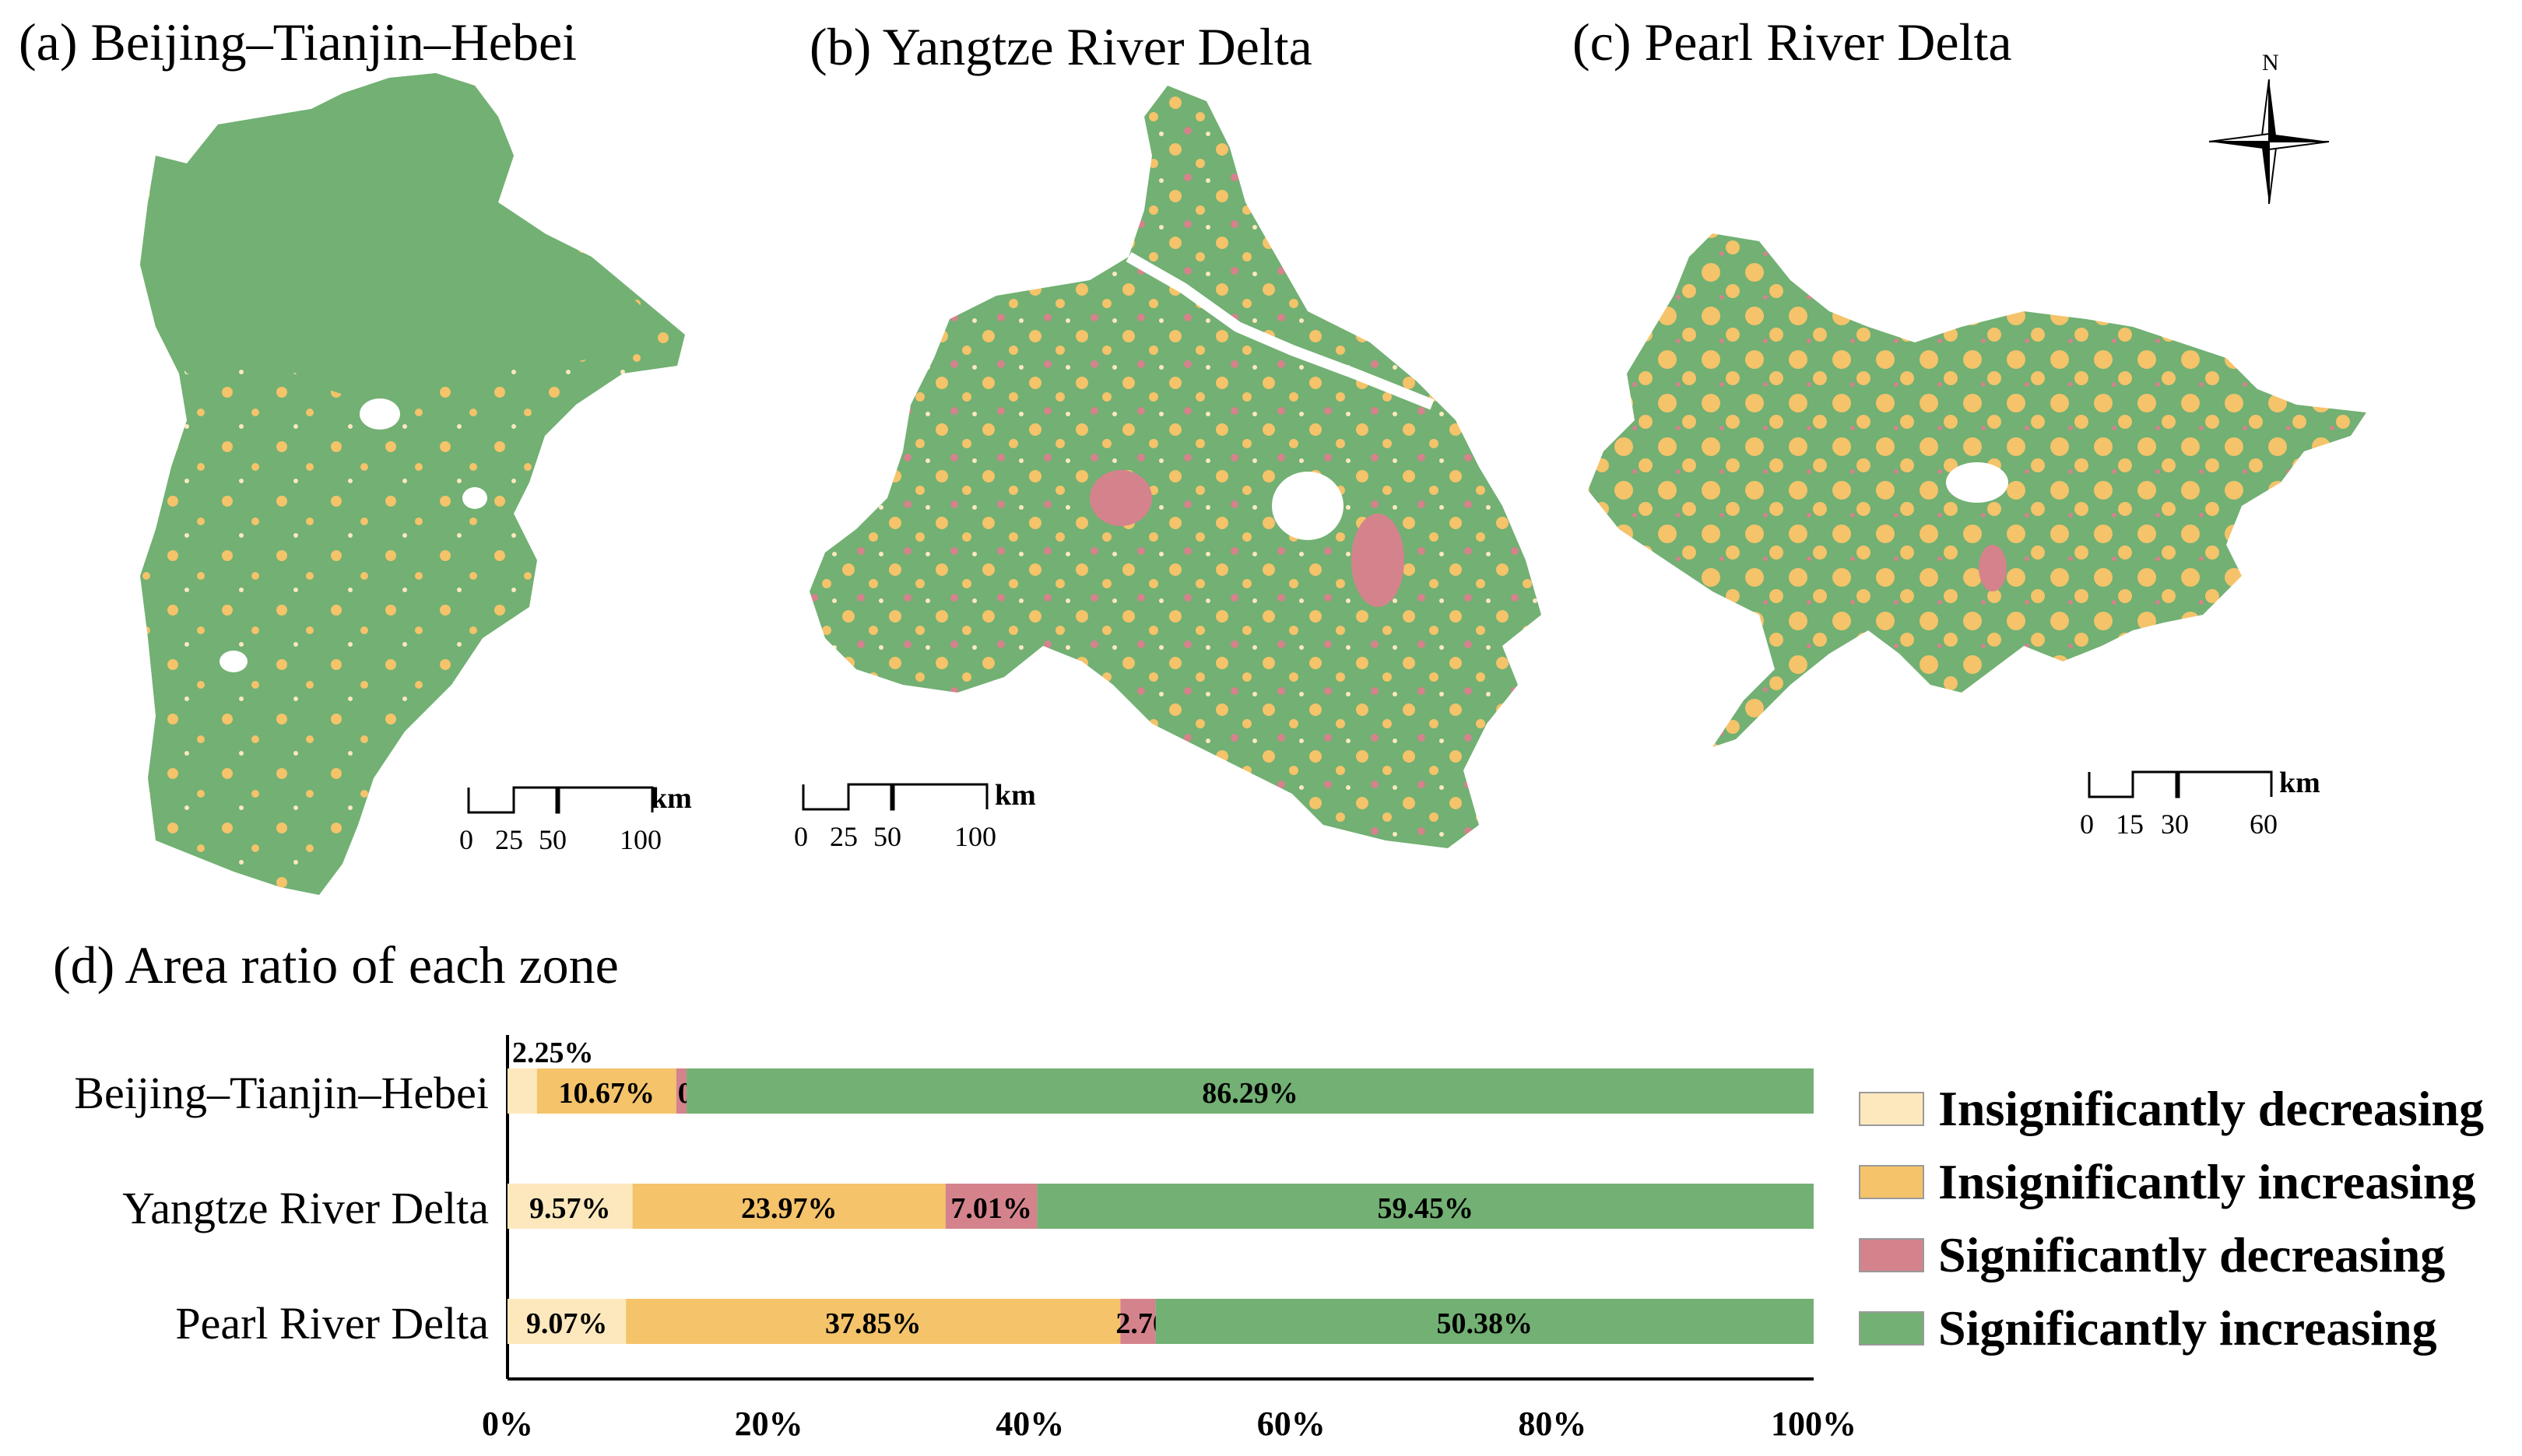 The width and height of the screenshot is (2522, 1456). What do you see at coordinates (1993, 568) in the screenshot?
I see `prd-decrease-zone` at bounding box center [1993, 568].